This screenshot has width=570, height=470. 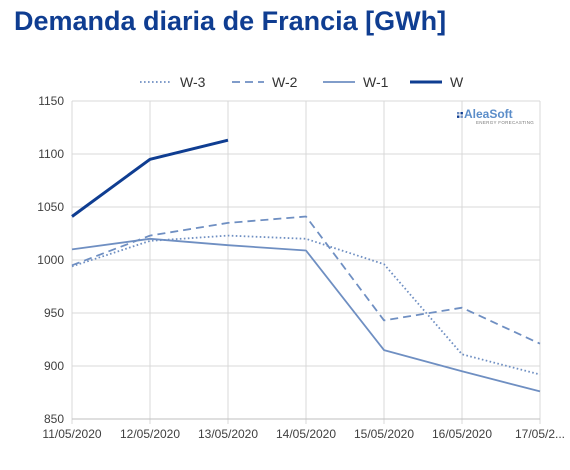 What do you see at coordinates (150, 434) in the screenshot?
I see `x-tick-label: 12/05/2020` at bounding box center [150, 434].